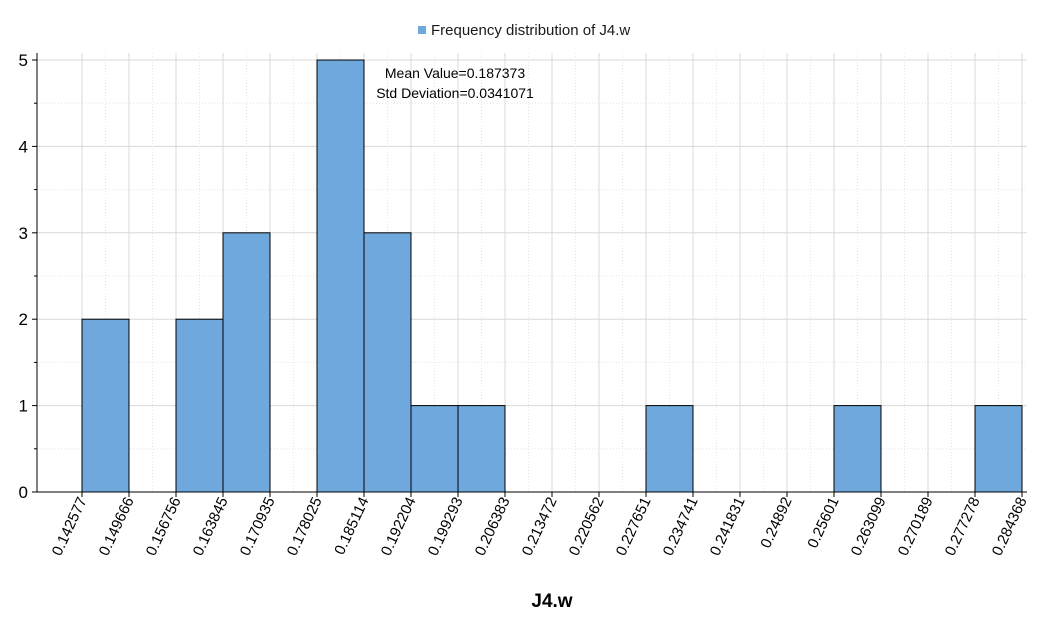  Describe the element at coordinates (28, 276) in the screenshot. I see `y-ticks: 0 1 2 3 4 5` at that location.